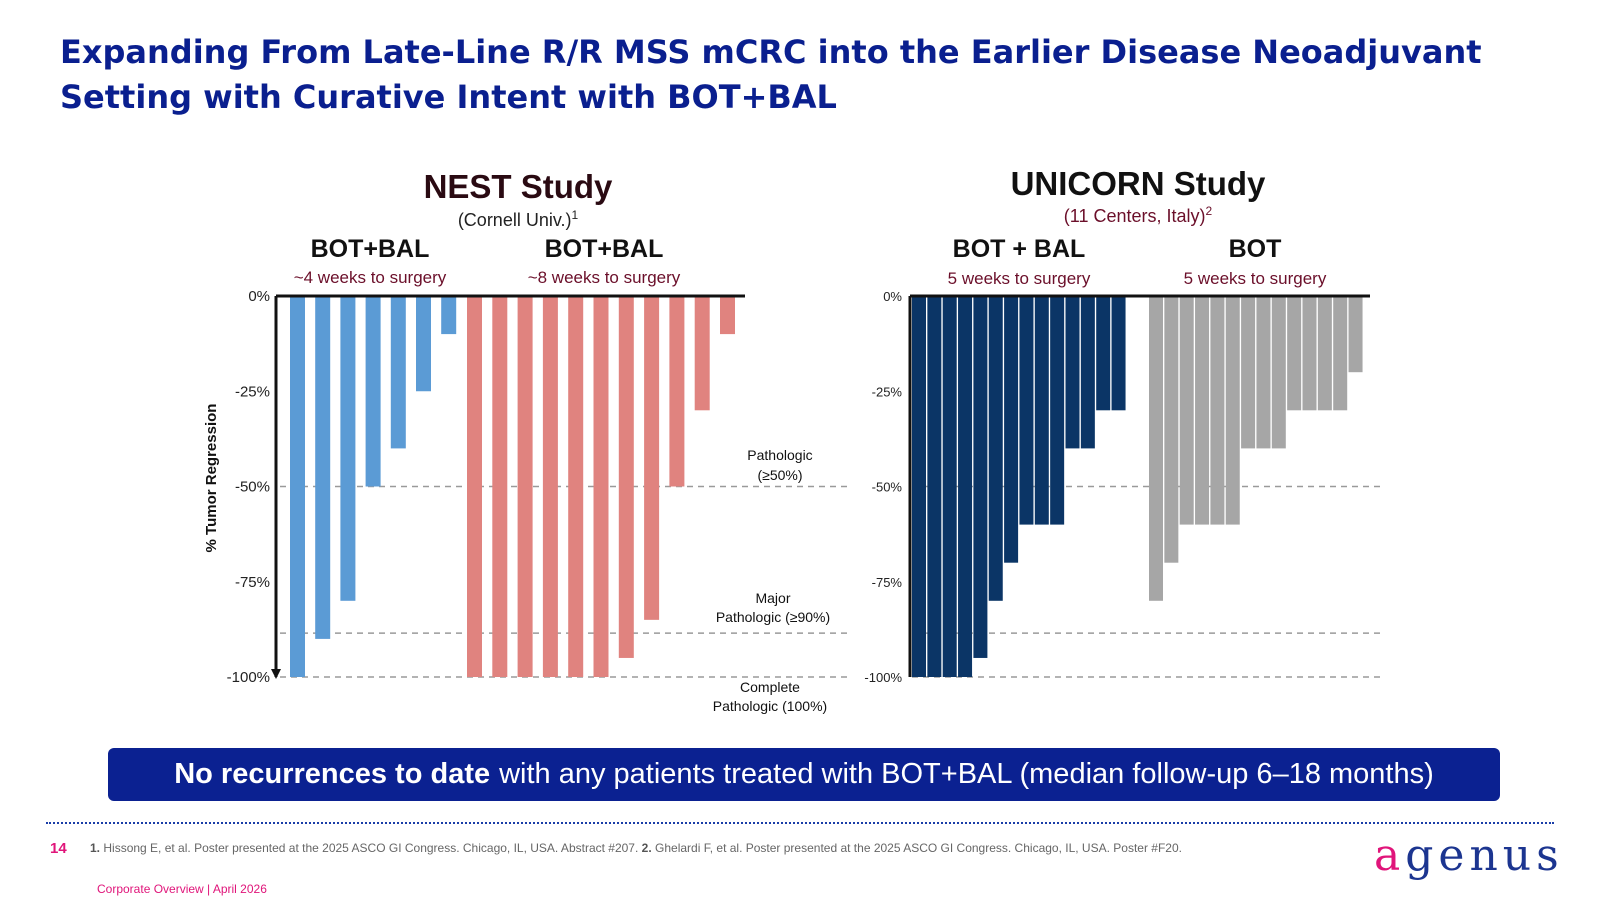 Image resolution: width=1600 pixels, height=900 pixels. I want to click on unicorn-subtitle-superscript: 2, so click(1209, 211).